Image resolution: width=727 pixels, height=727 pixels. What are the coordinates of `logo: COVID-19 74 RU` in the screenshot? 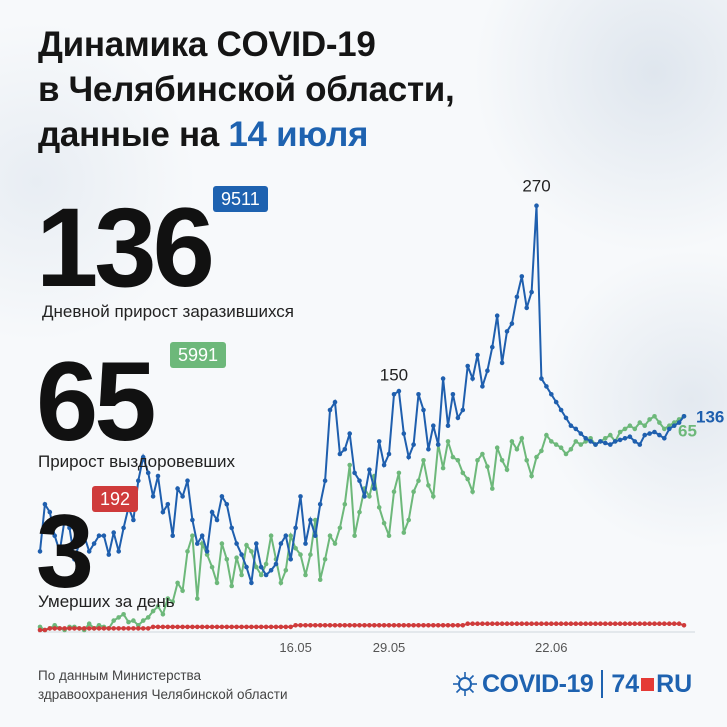 It's located at (572, 684).